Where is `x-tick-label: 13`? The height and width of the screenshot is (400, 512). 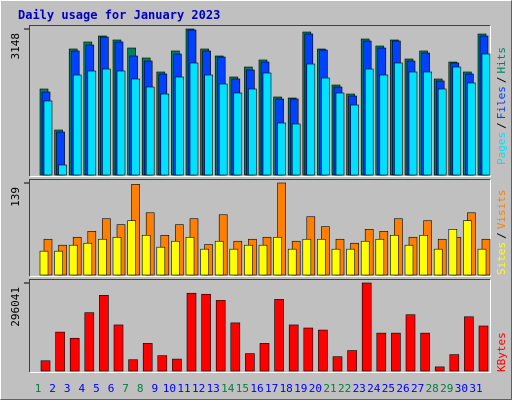
x-tick-label: 13 is located at coordinates (213, 388).